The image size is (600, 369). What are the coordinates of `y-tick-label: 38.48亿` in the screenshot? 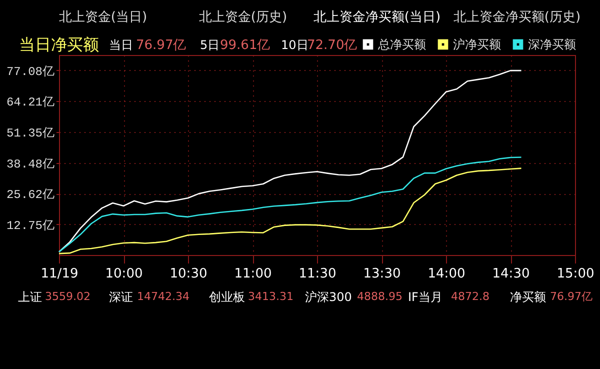 It's located at (30, 164).